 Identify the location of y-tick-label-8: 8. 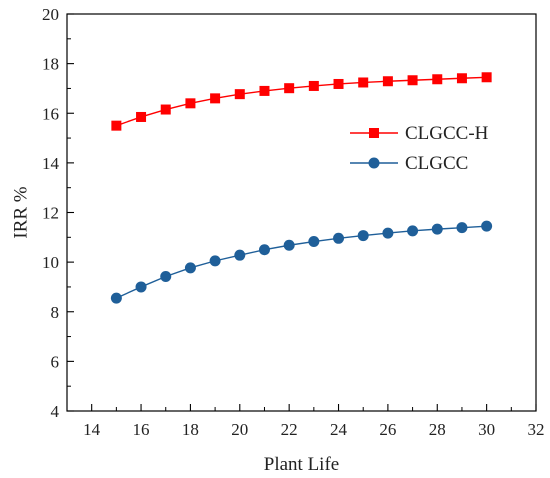
(55, 312).